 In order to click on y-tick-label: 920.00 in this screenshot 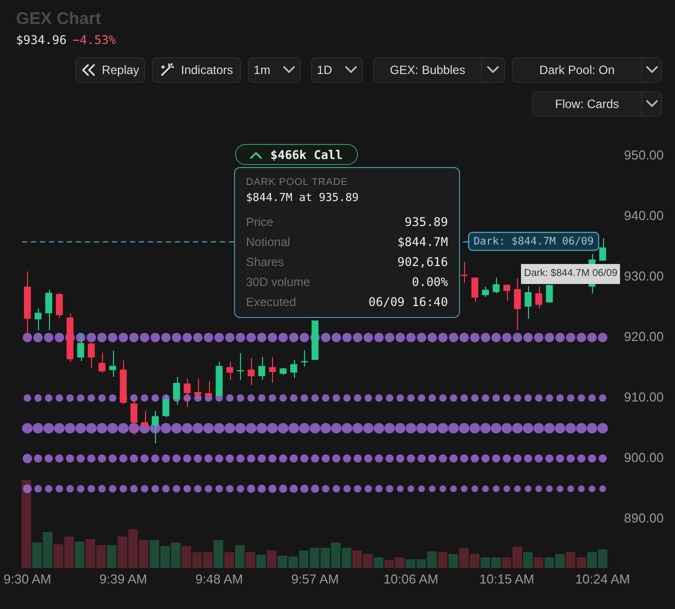, I will do `click(644, 336)`.